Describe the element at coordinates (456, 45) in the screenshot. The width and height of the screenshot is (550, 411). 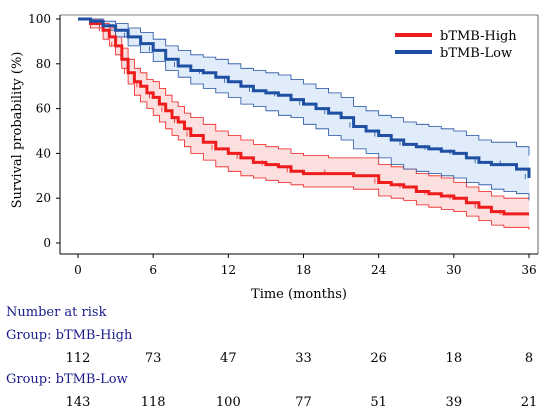
I see `legend: bTMB-High bTMB-Low` at that location.